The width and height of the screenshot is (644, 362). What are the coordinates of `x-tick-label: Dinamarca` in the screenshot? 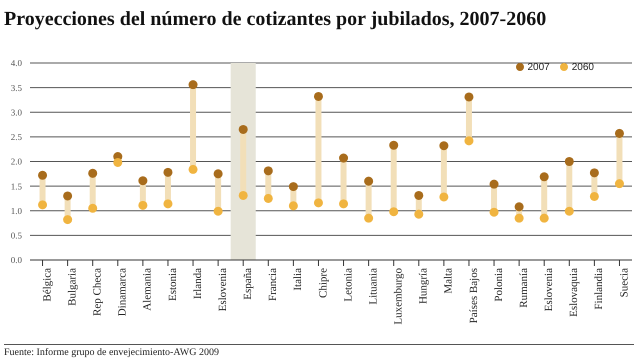 It's located at (122, 292).